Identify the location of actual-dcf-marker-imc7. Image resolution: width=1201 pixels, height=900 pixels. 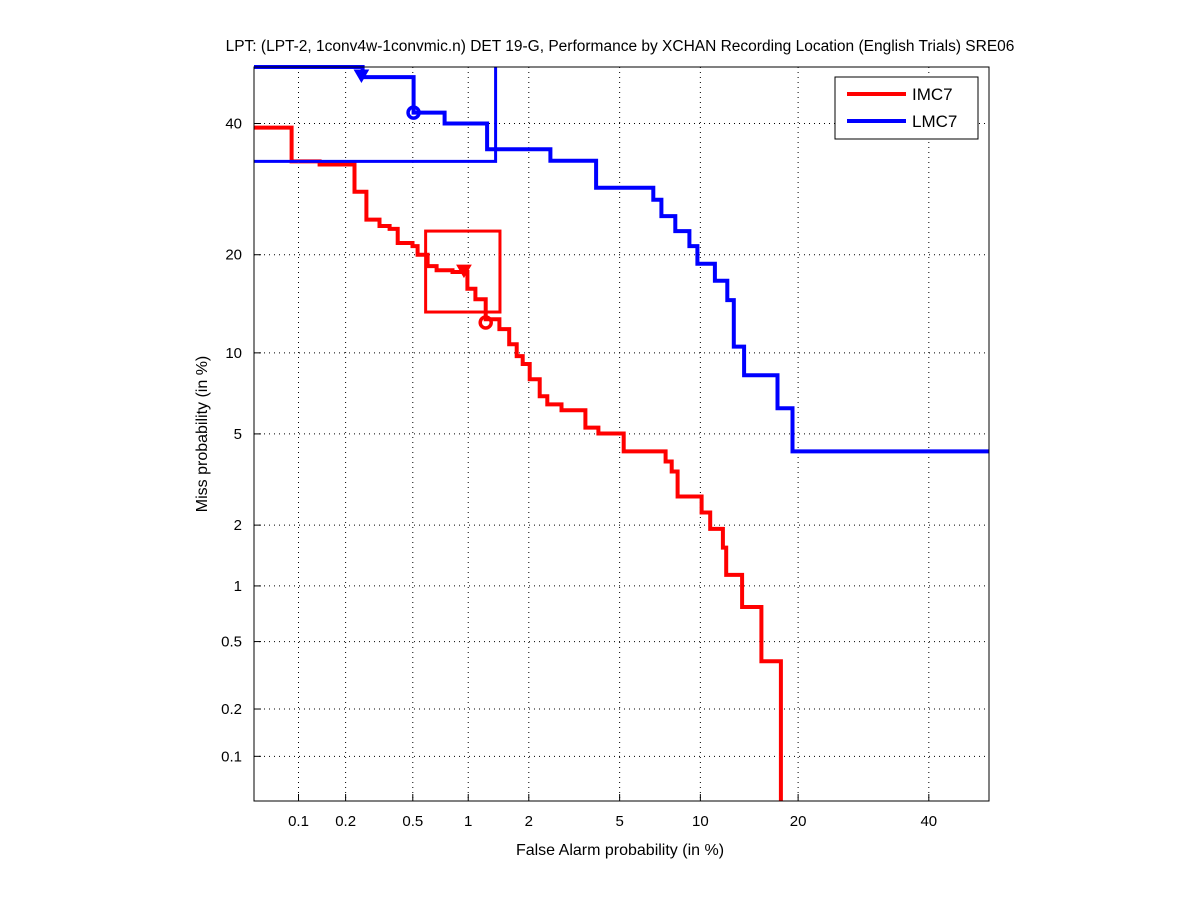
(464, 271).